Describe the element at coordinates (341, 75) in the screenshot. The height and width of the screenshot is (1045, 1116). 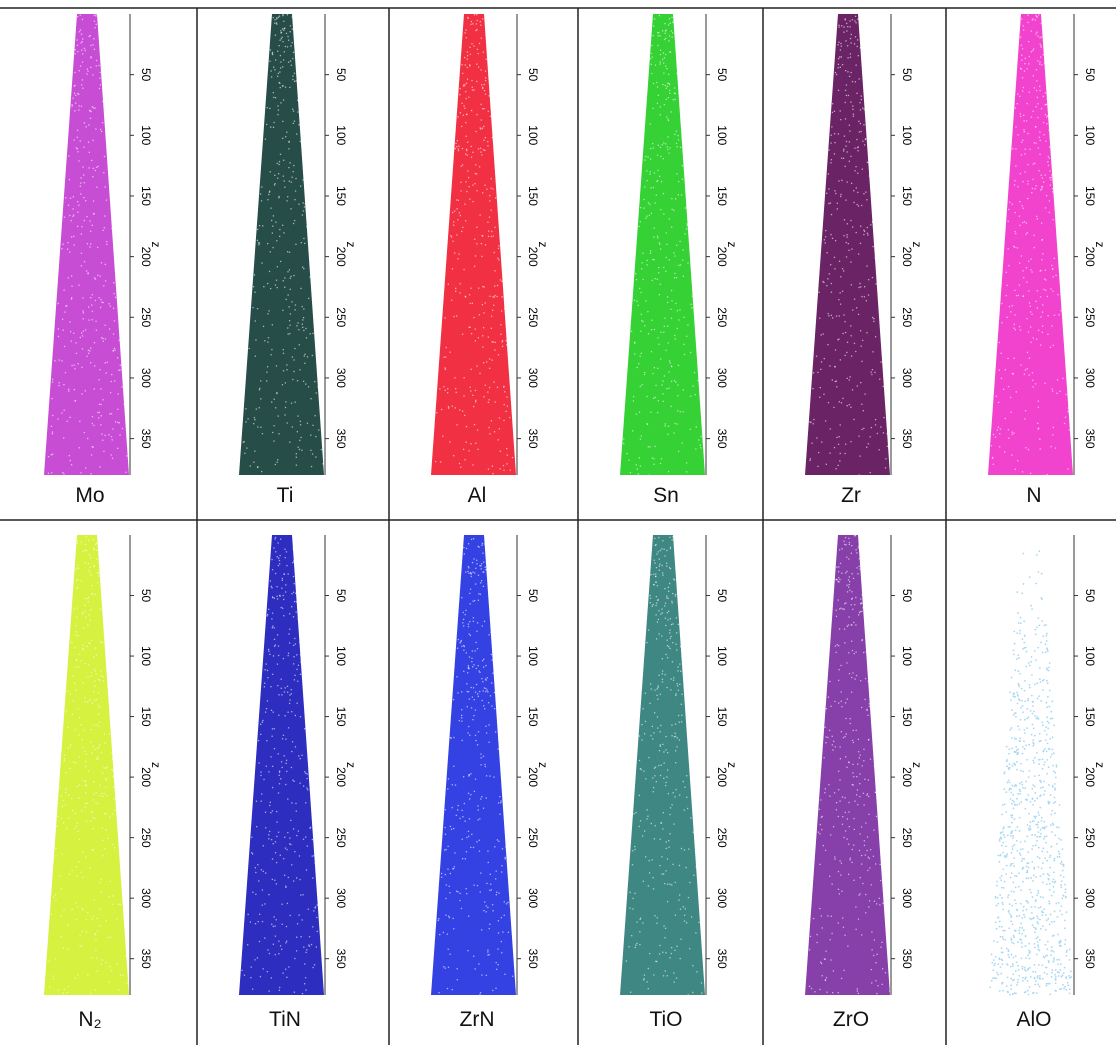
I see `tick-label: 50` at that location.